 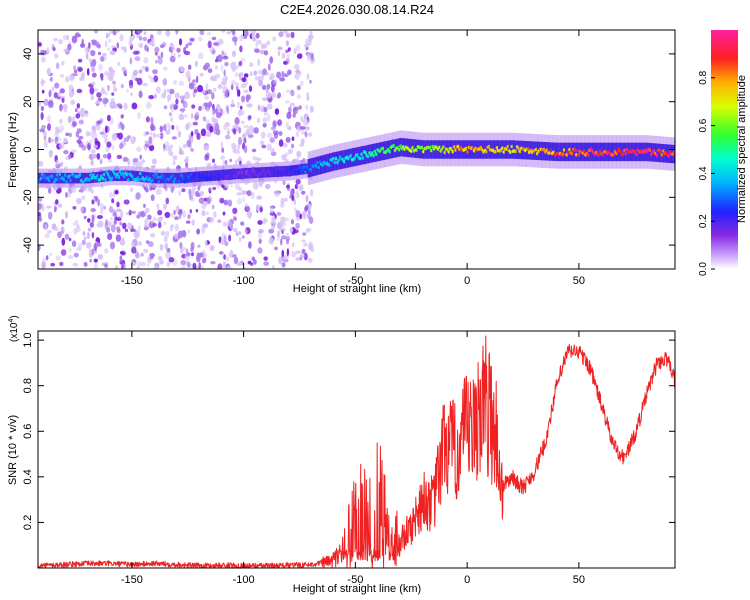 What do you see at coordinates (724, 149) in the screenshot?
I see `colorbar-gradient` at bounding box center [724, 149].